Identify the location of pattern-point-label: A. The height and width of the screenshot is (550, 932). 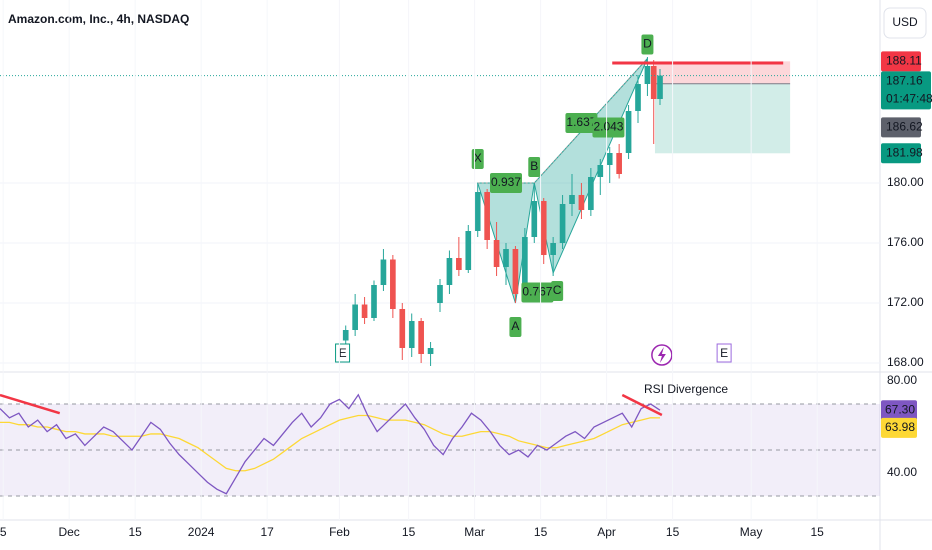
(515, 326).